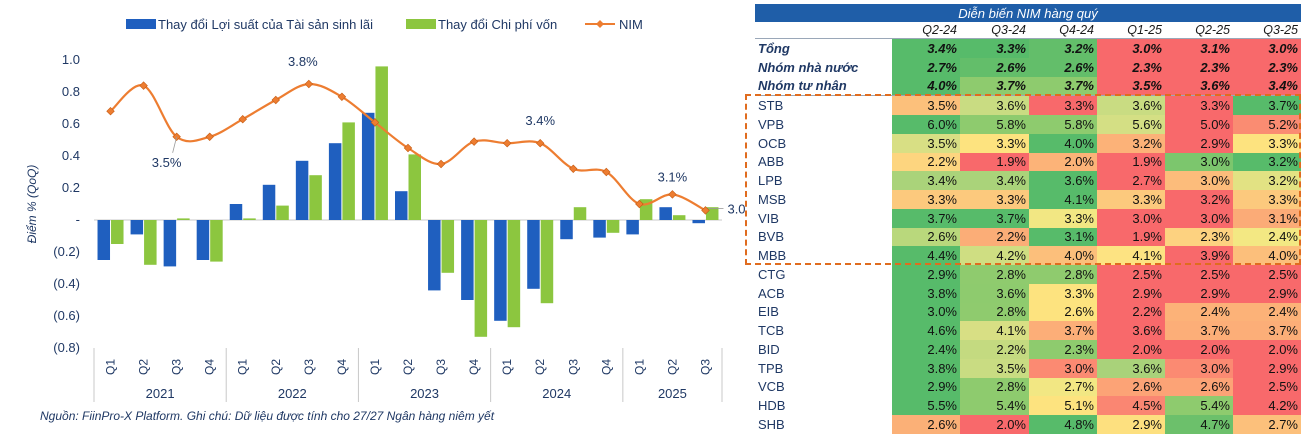  Describe the element at coordinates (1131, 255) in the screenshot. I see `nim-cell: 4.1%` at that location.